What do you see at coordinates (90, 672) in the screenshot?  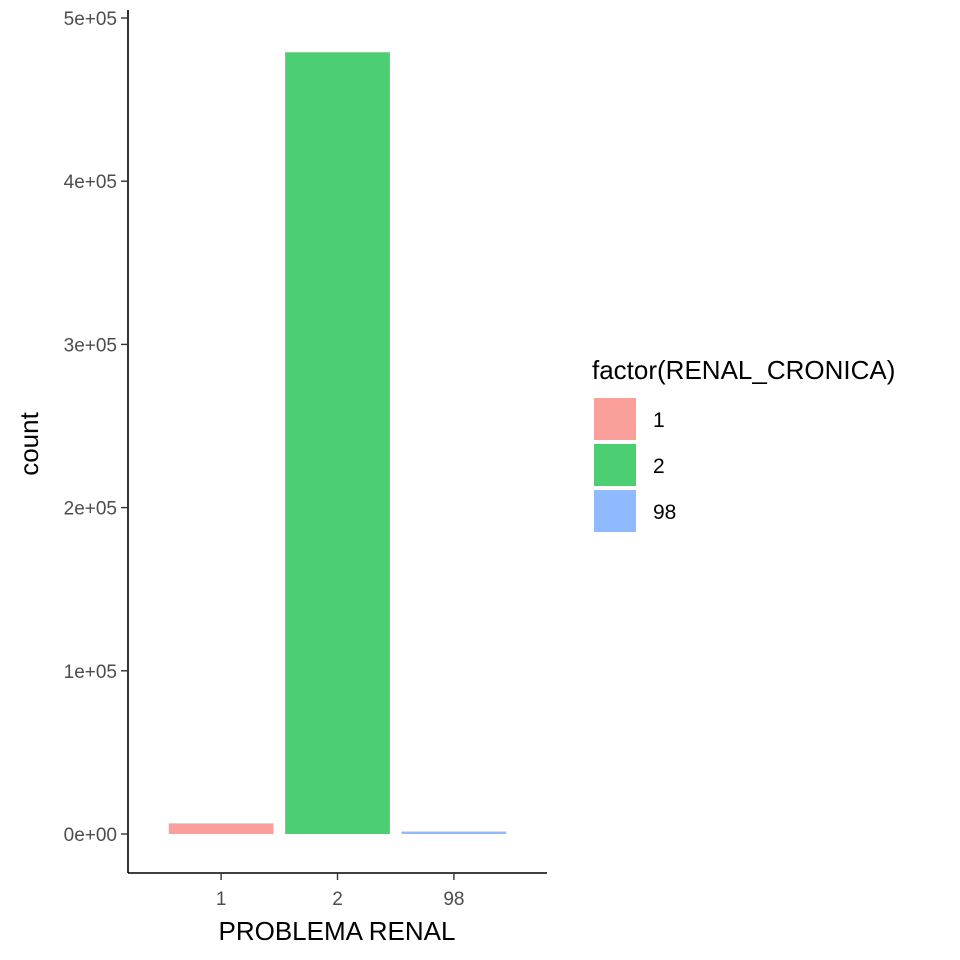 I see `y-tick-label: 1e+05` at bounding box center [90, 672].